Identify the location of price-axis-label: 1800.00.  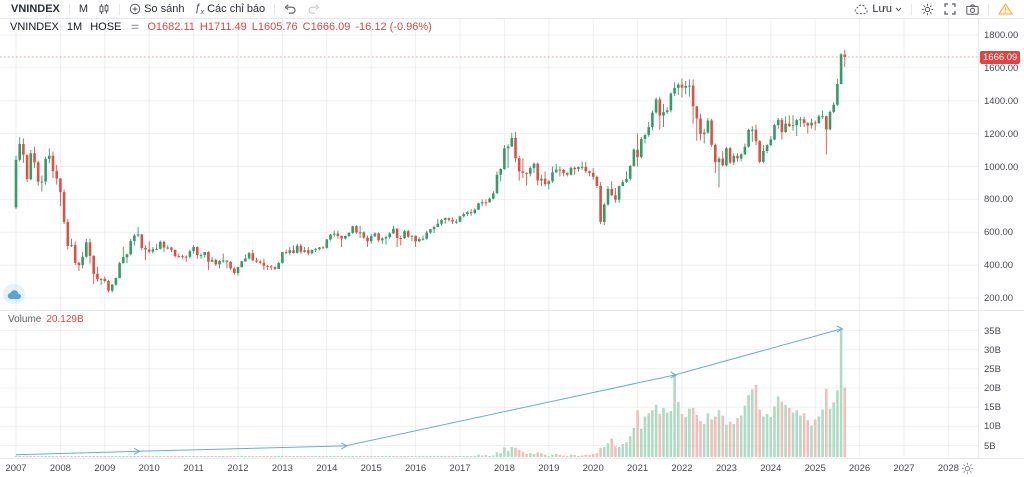
(1001, 35).